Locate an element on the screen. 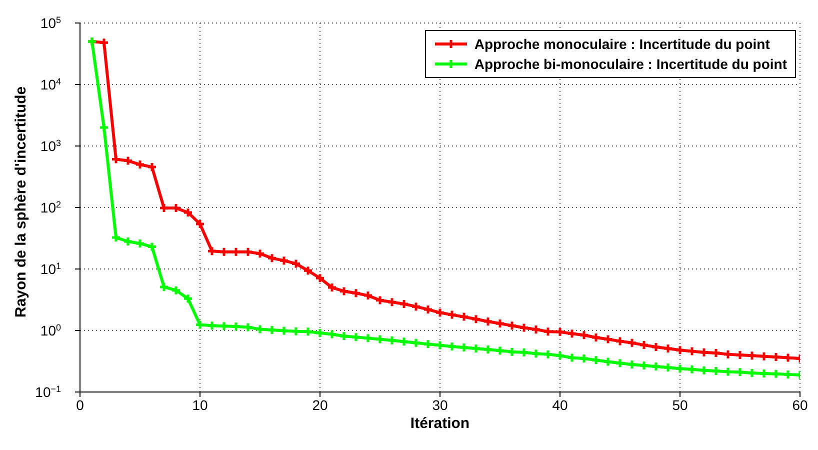  y-axis-title: Rayon de la sphère d'incertitude is located at coordinates (21, 202).